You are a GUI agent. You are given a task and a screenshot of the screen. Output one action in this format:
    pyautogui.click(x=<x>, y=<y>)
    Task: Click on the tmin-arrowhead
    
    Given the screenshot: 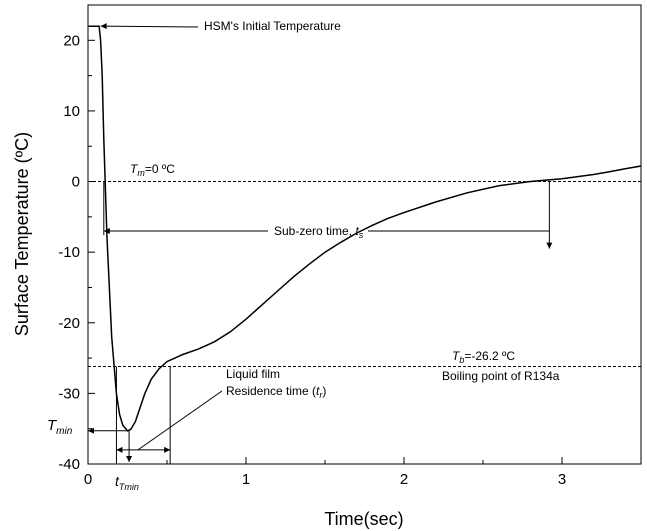 What is the action you would take?
    pyautogui.click(x=91, y=430)
    